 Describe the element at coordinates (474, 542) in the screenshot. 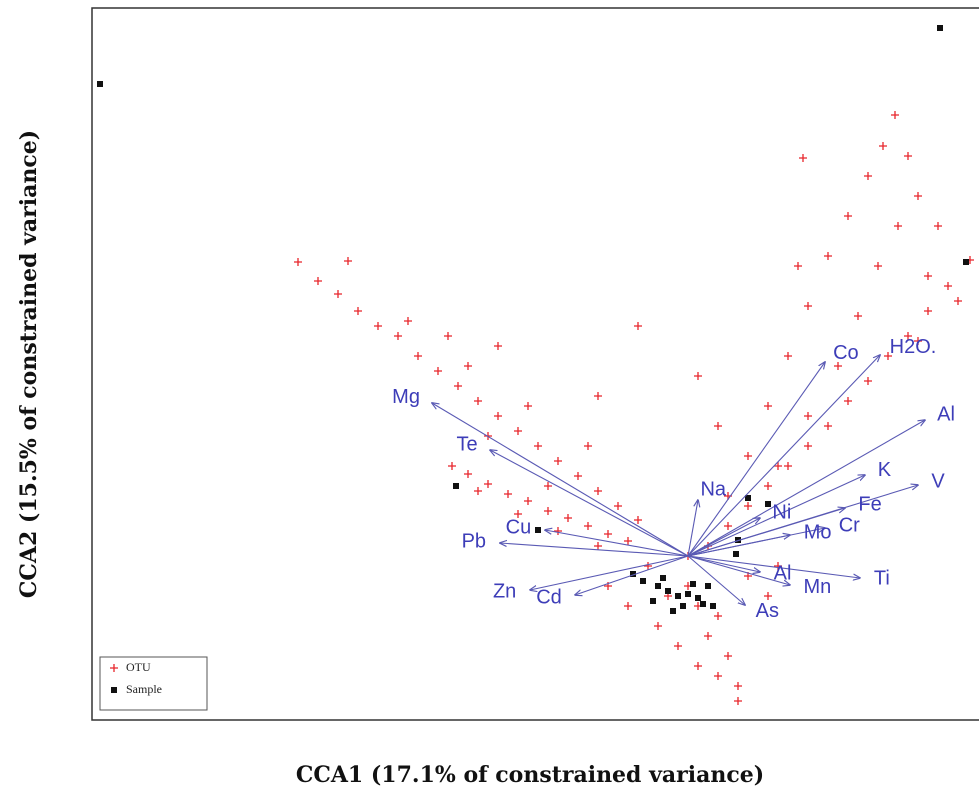

I see `vector-label: Pb` at that location.